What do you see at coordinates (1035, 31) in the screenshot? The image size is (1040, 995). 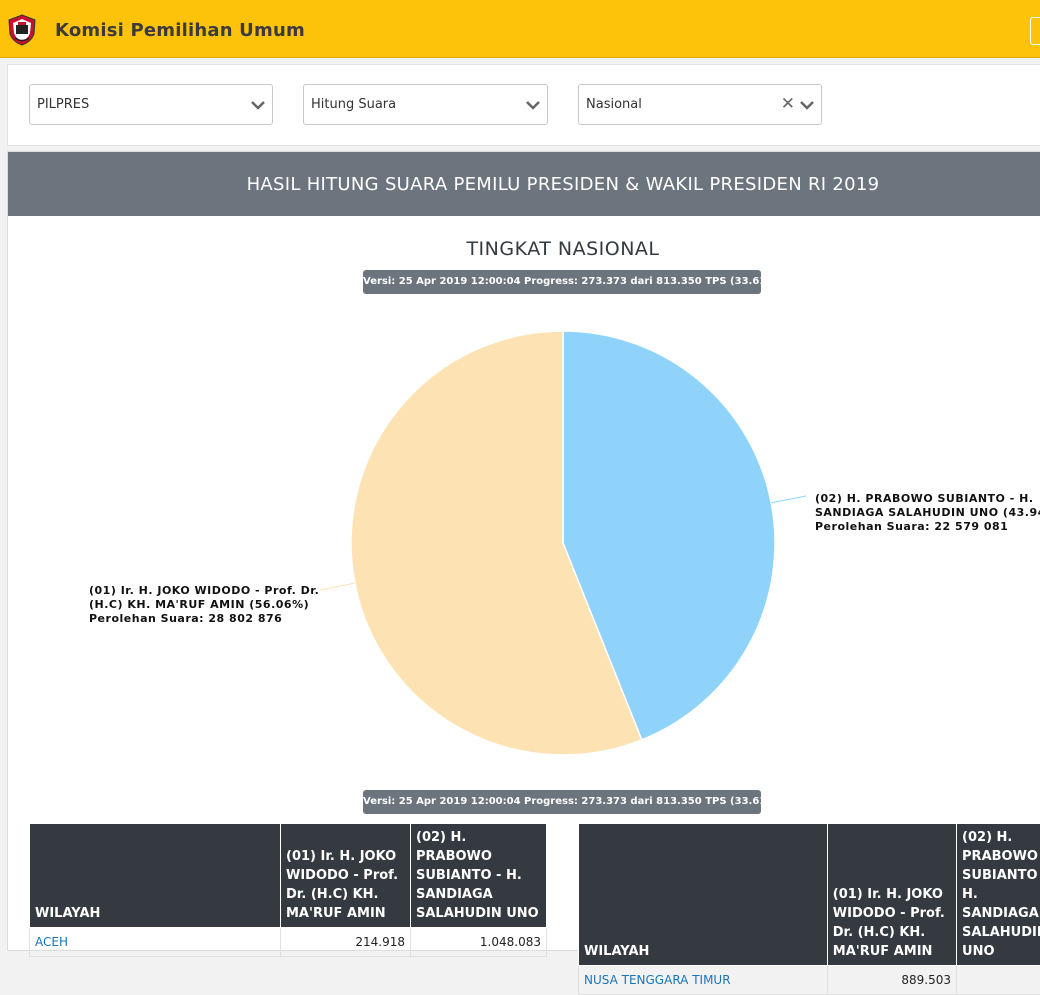 I see `menu-toggle-button` at bounding box center [1035, 31].